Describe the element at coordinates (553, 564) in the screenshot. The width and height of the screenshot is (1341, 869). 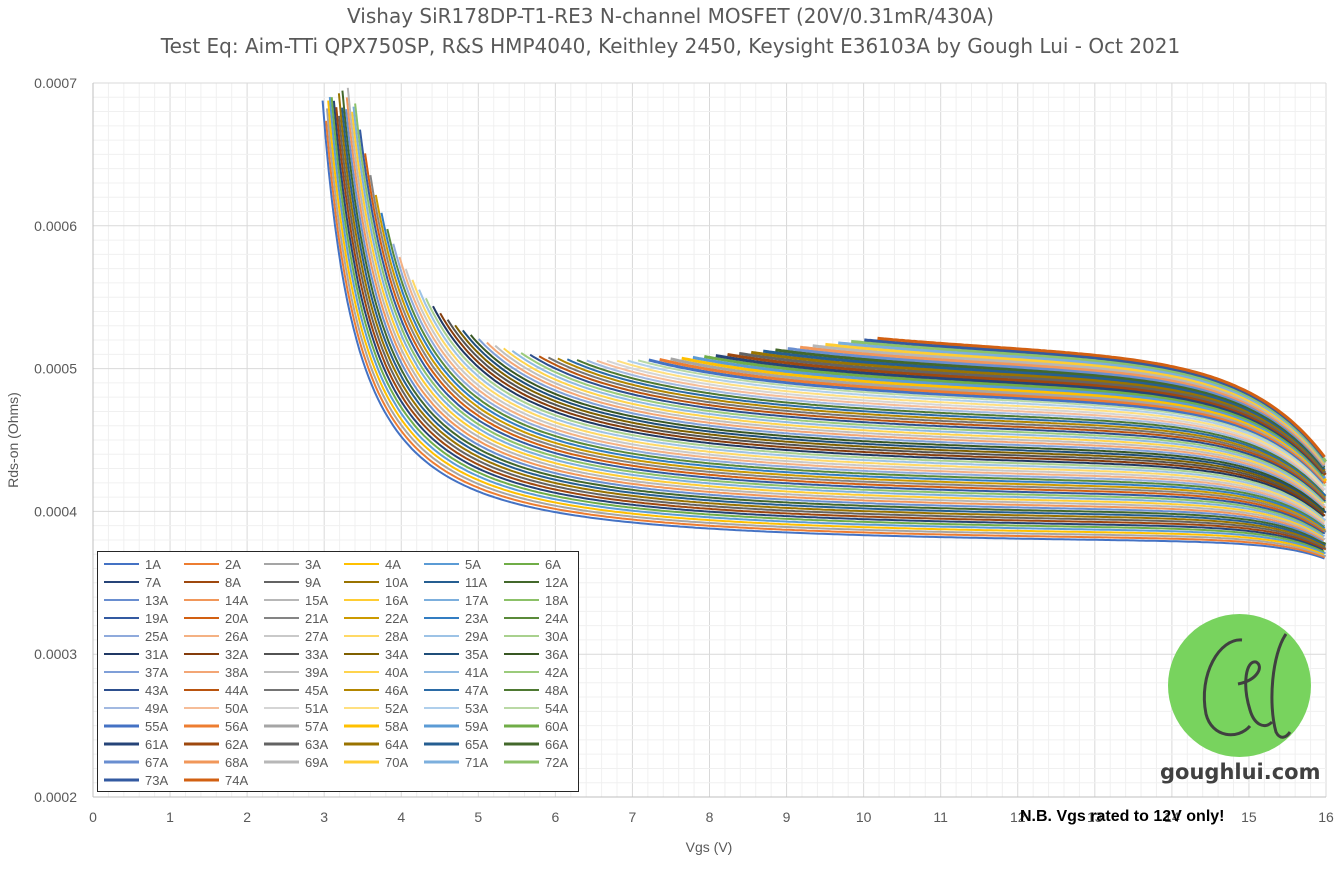
I see `legend-label: 6A` at that location.